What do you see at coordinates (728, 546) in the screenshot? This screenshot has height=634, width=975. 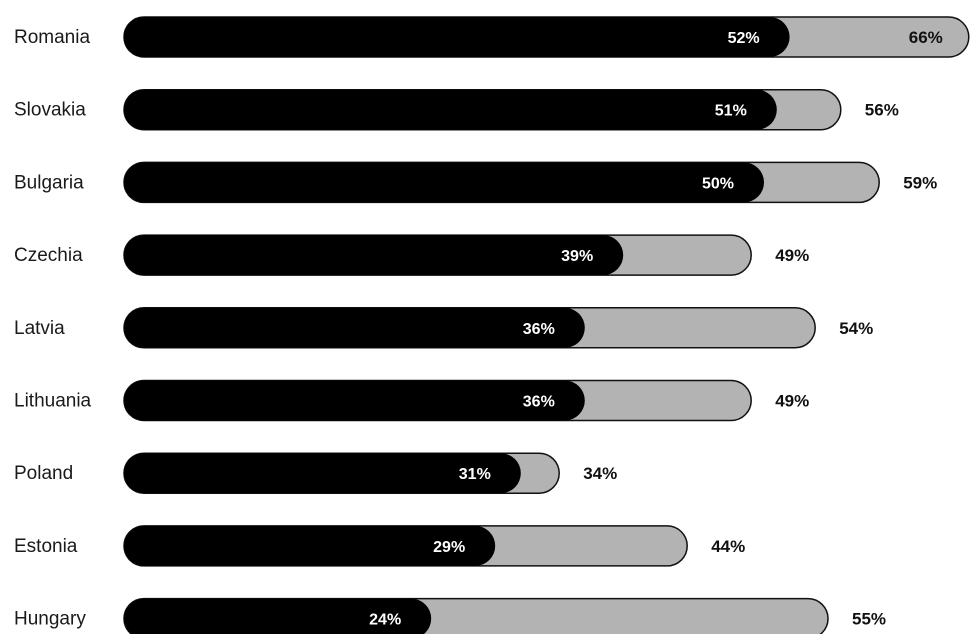 I see `total-value-label: 44%` at bounding box center [728, 546].